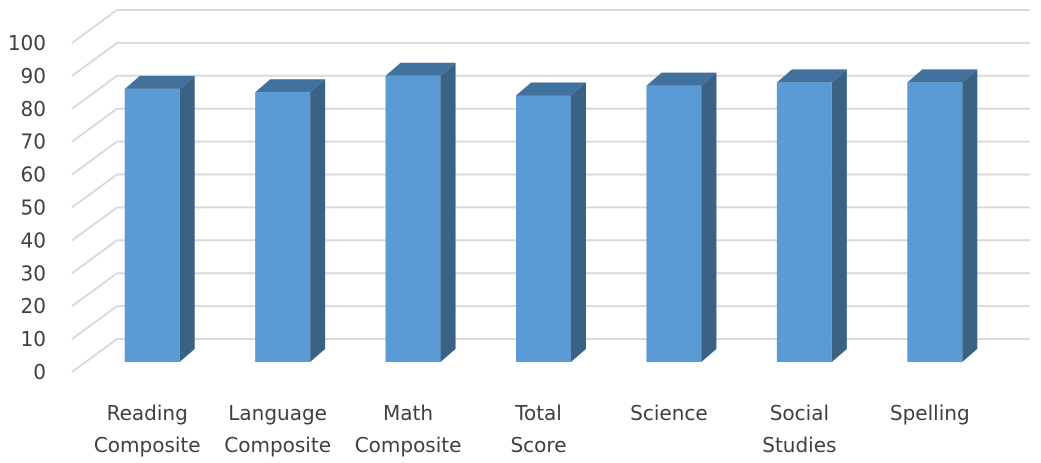 The width and height of the screenshot is (1041, 463). What do you see at coordinates (33, 76) in the screenshot?
I see `y-tick-label: 90` at bounding box center [33, 76].